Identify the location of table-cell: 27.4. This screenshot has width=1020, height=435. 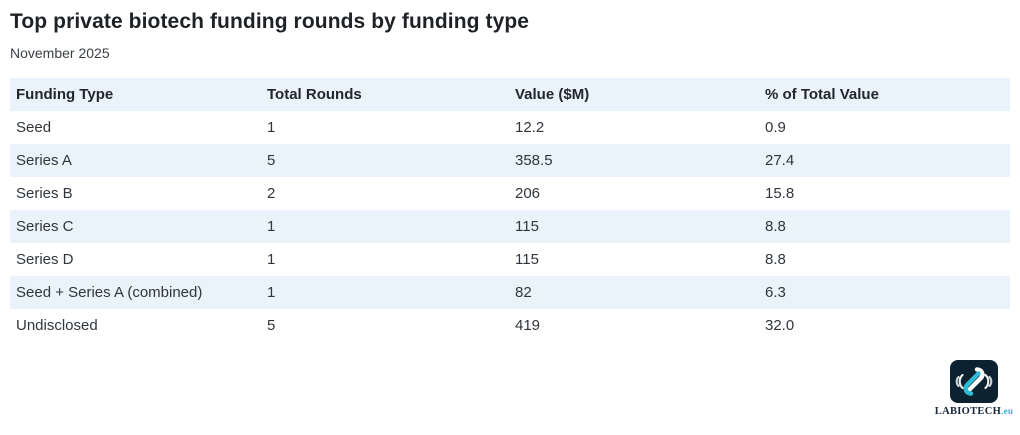
(780, 160).